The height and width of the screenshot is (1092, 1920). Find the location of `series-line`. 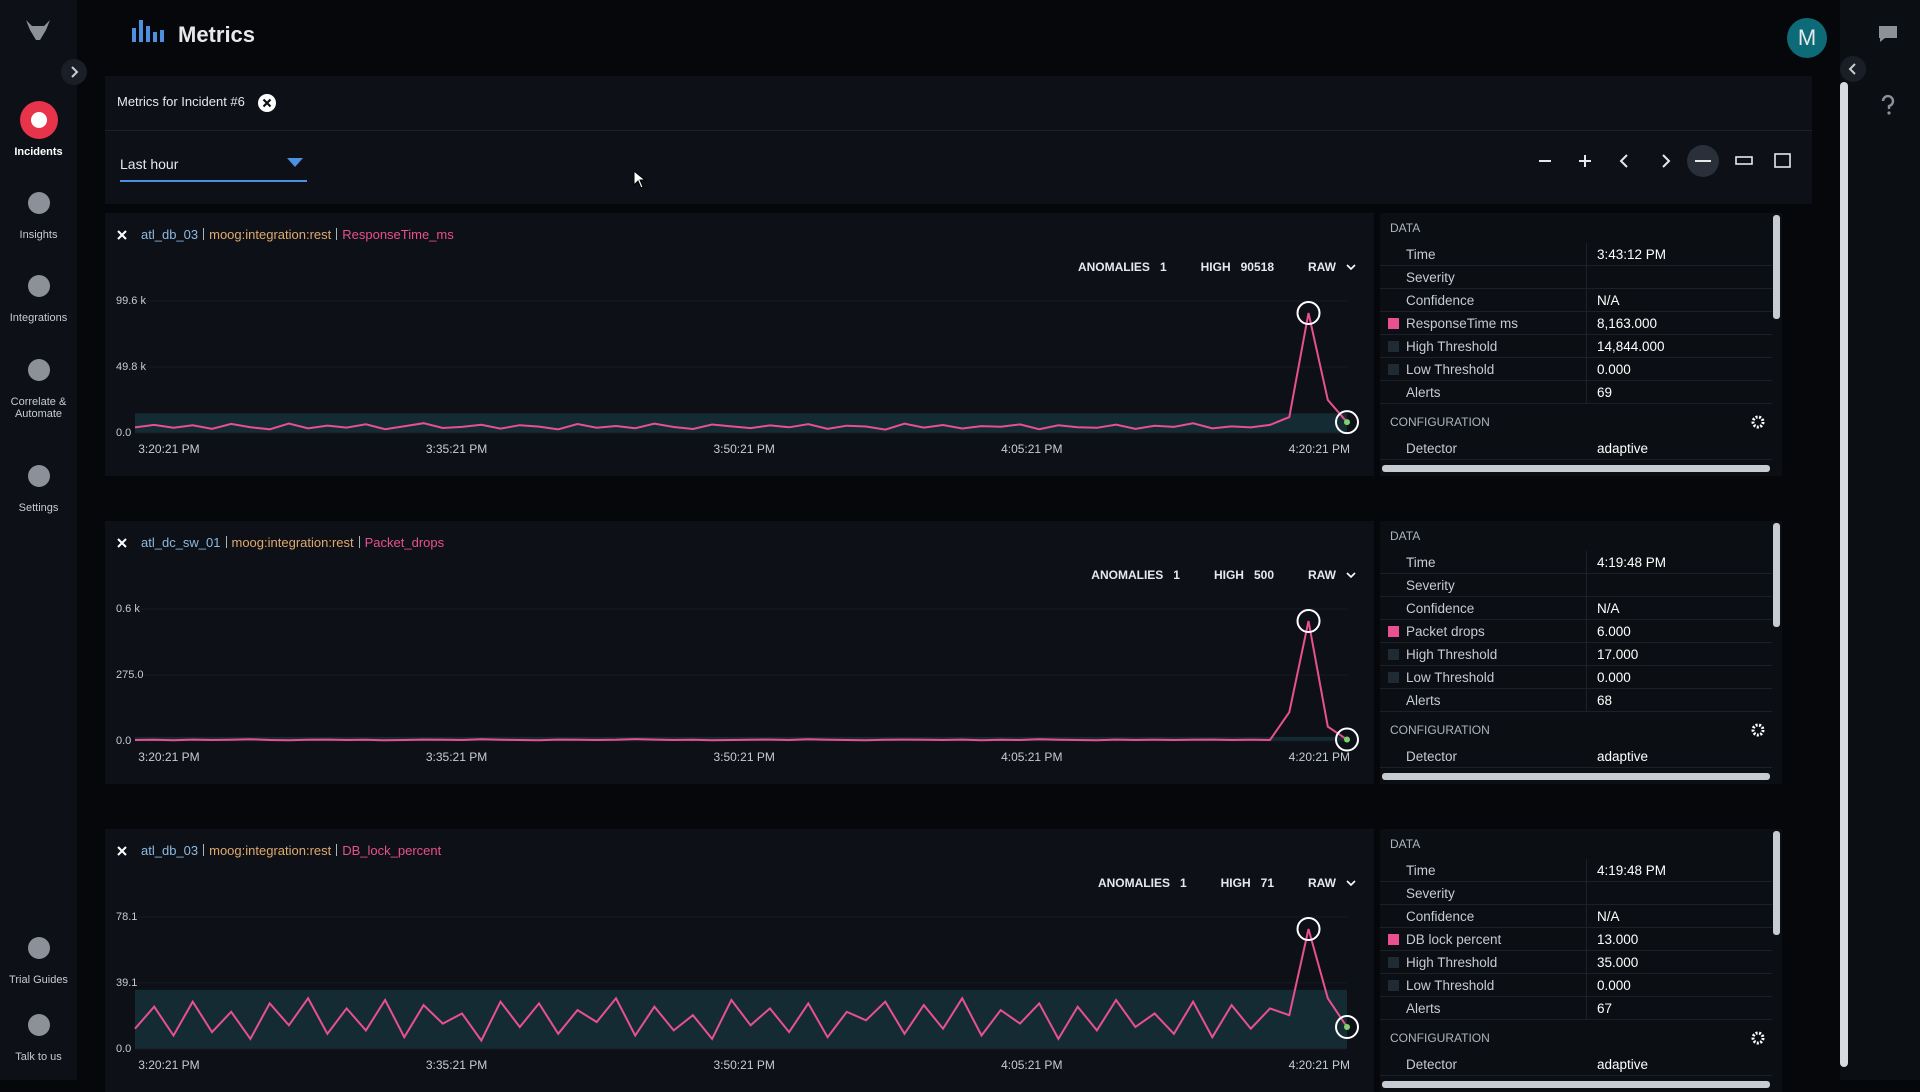

series-line is located at coordinates (741, 985).